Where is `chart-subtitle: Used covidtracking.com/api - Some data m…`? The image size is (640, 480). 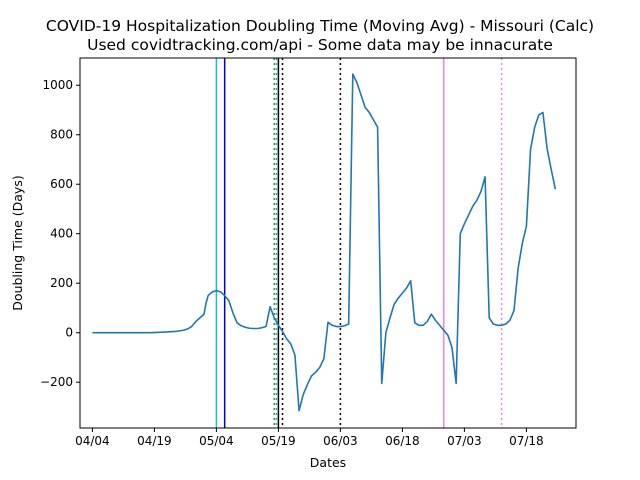
chart-subtitle: Used covidtracking.com/api - Some data m… is located at coordinates (320, 45).